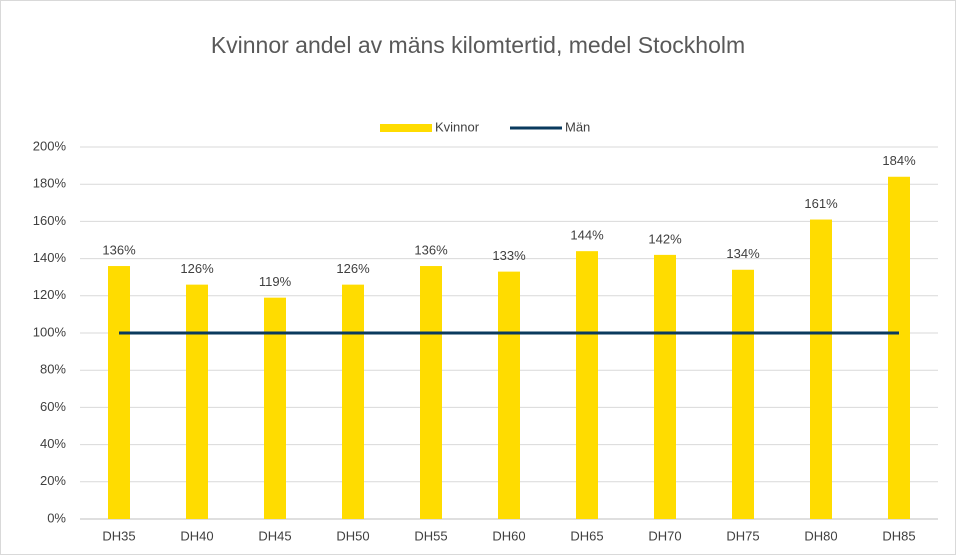  Describe the element at coordinates (50, 183) in the screenshot. I see `y-tick-label: 180%` at that location.